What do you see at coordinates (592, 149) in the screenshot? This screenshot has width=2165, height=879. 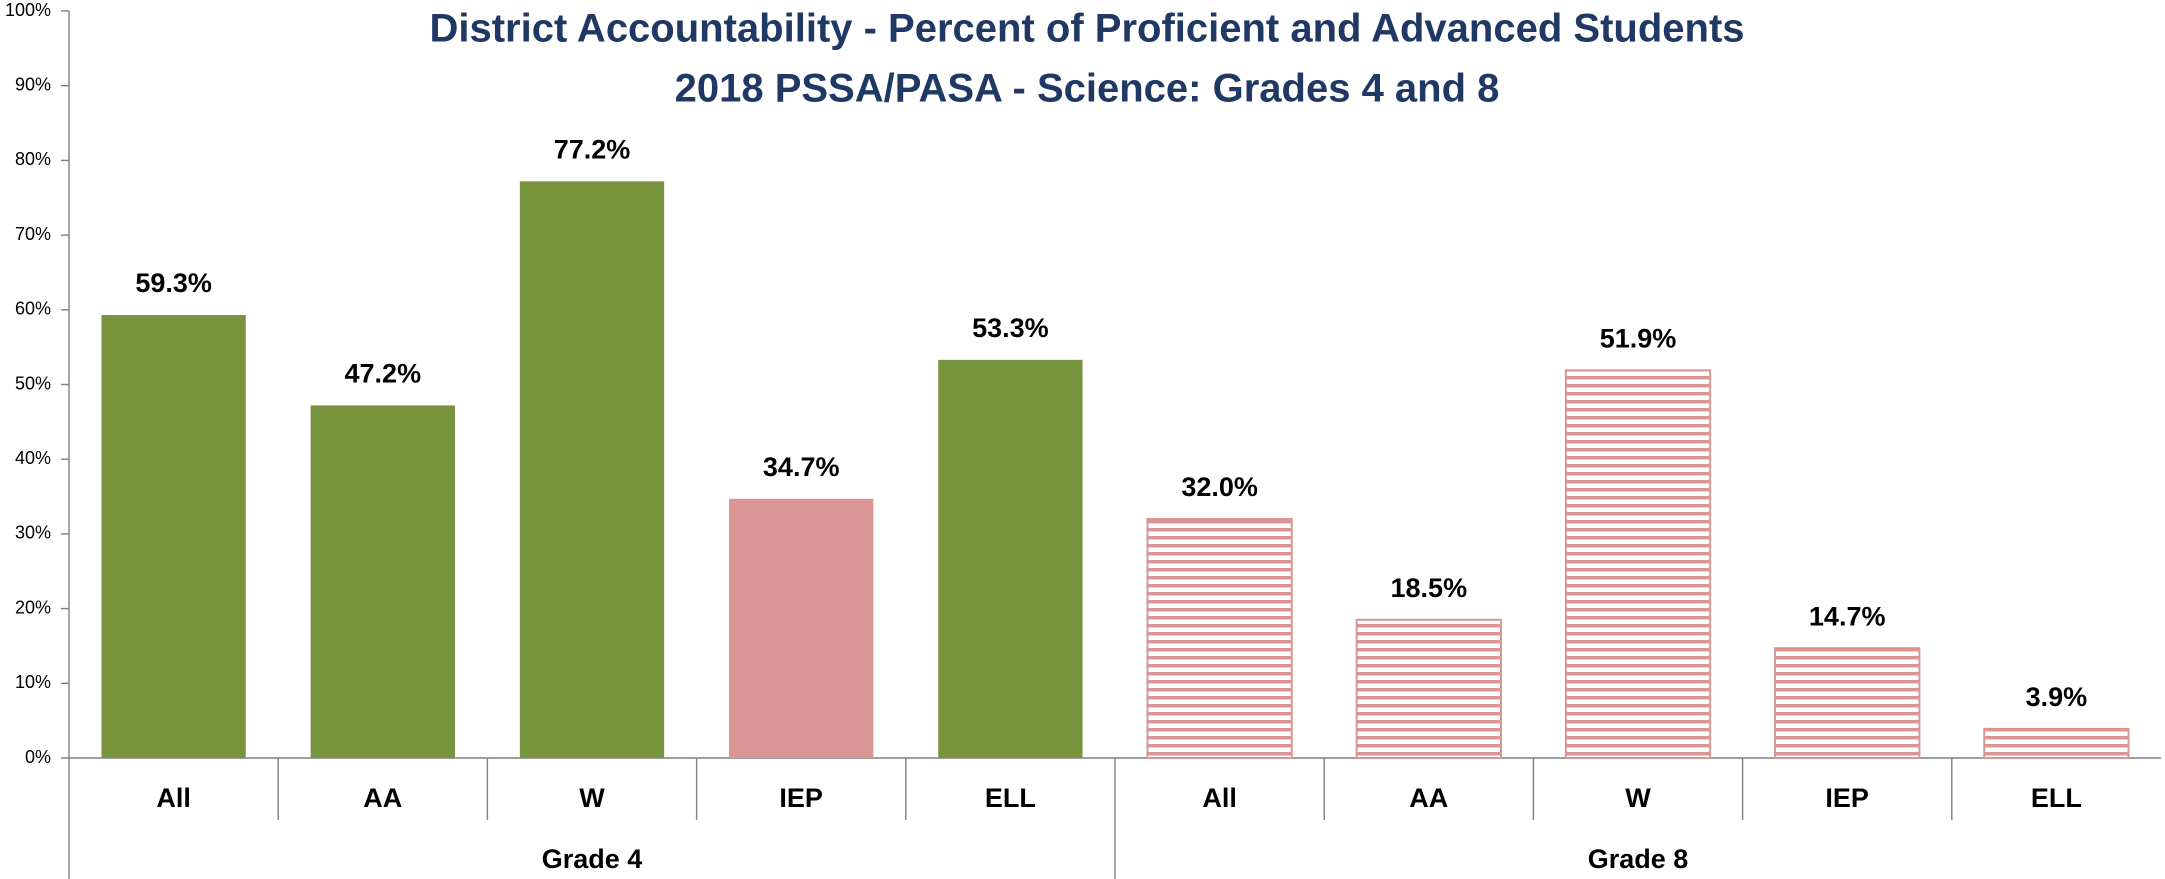 I see `value-label: 77.2%` at bounding box center [592, 149].